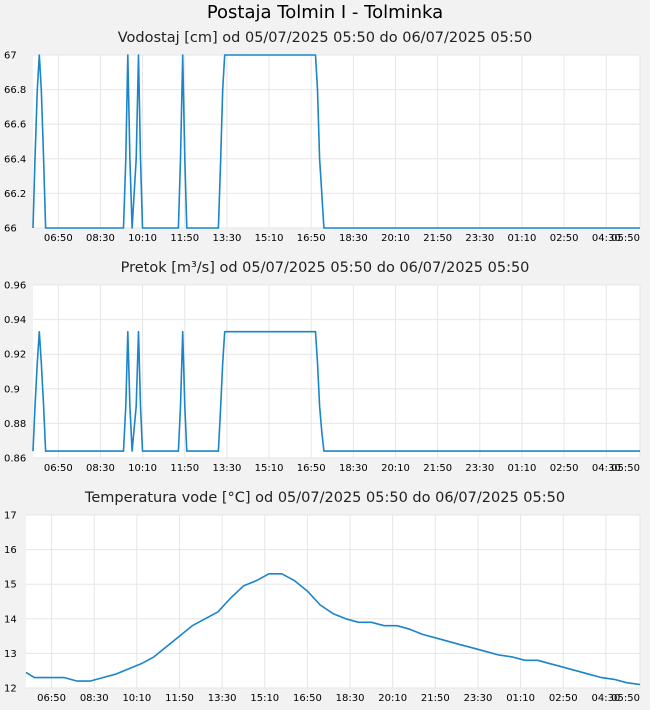 Image resolution: width=650 pixels, height=710 pixels. I want to click on page-title: Postaja Tolmin I - Tolminka, so click(325, 12).